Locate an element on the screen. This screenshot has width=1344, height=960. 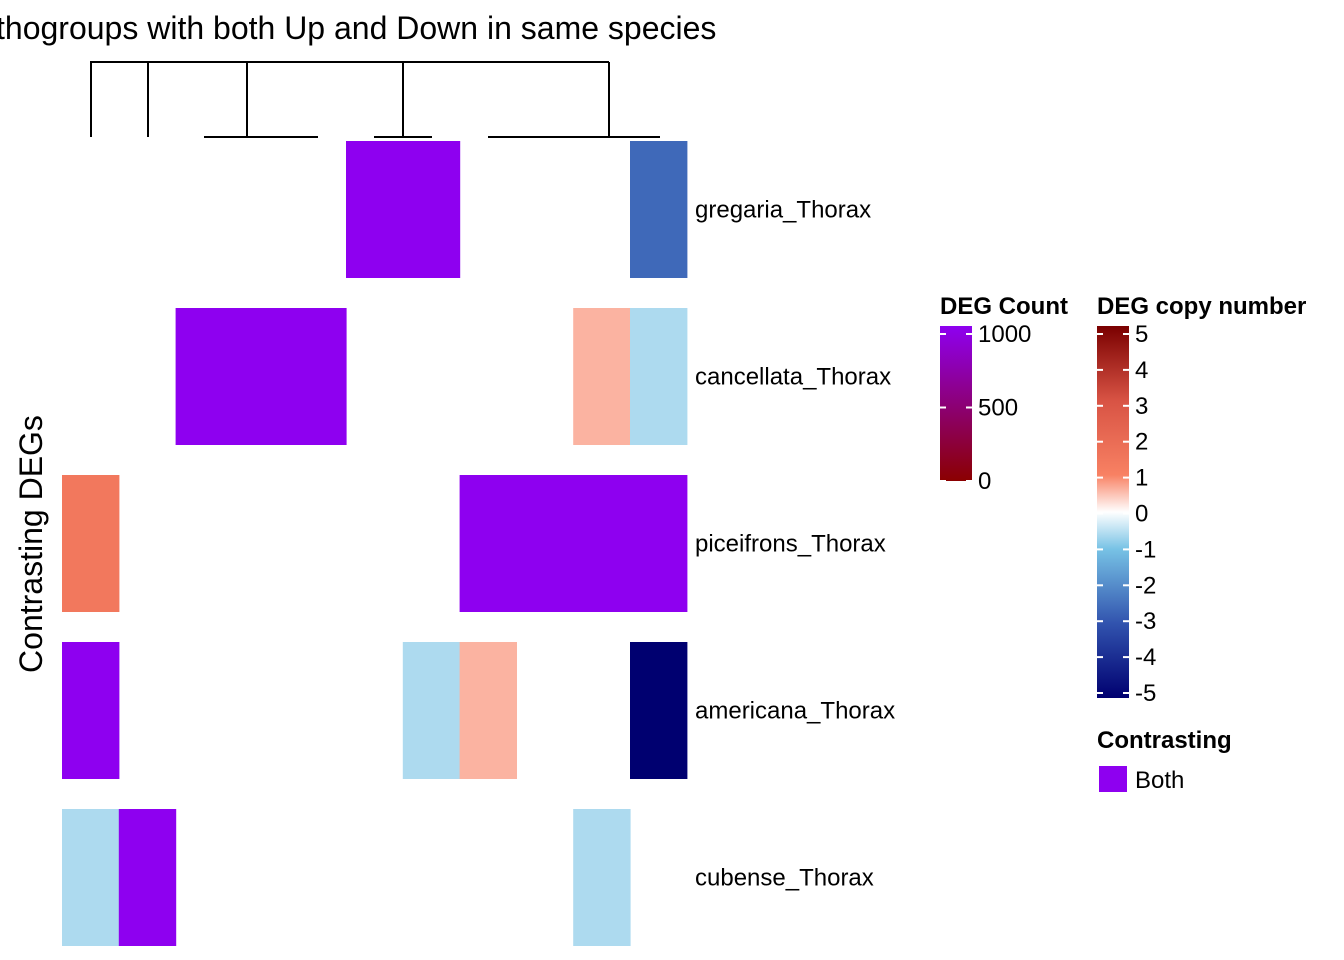
colorbar-tick-label: 3 is located at coordinates (1141, 406).